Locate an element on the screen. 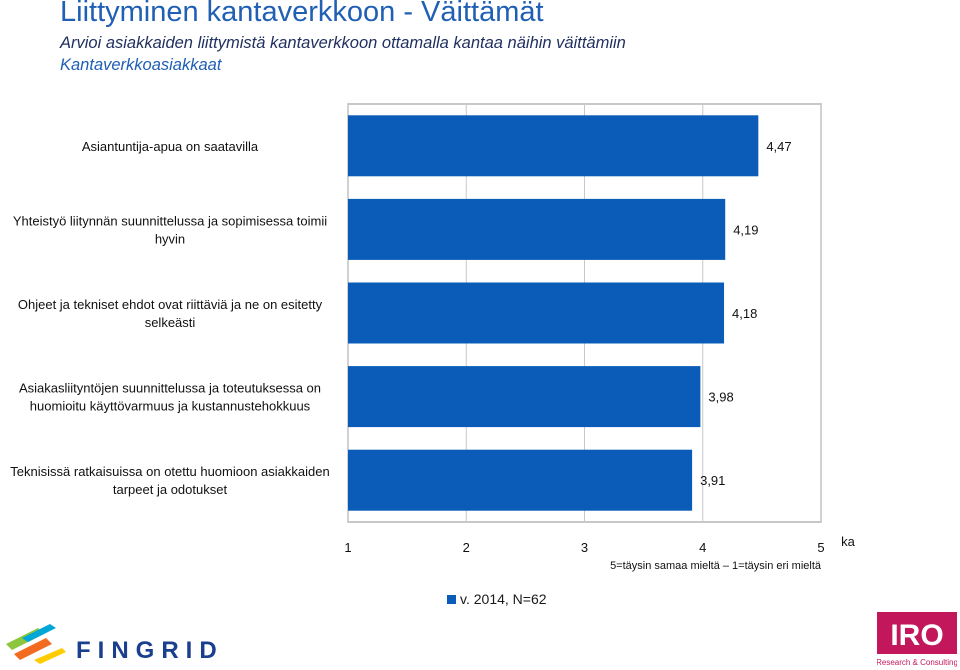 Image resolution: width=960 pixels, height=670 pixels. chart-legend: v. 2014, N=62 is located at coordinates (497, 599).